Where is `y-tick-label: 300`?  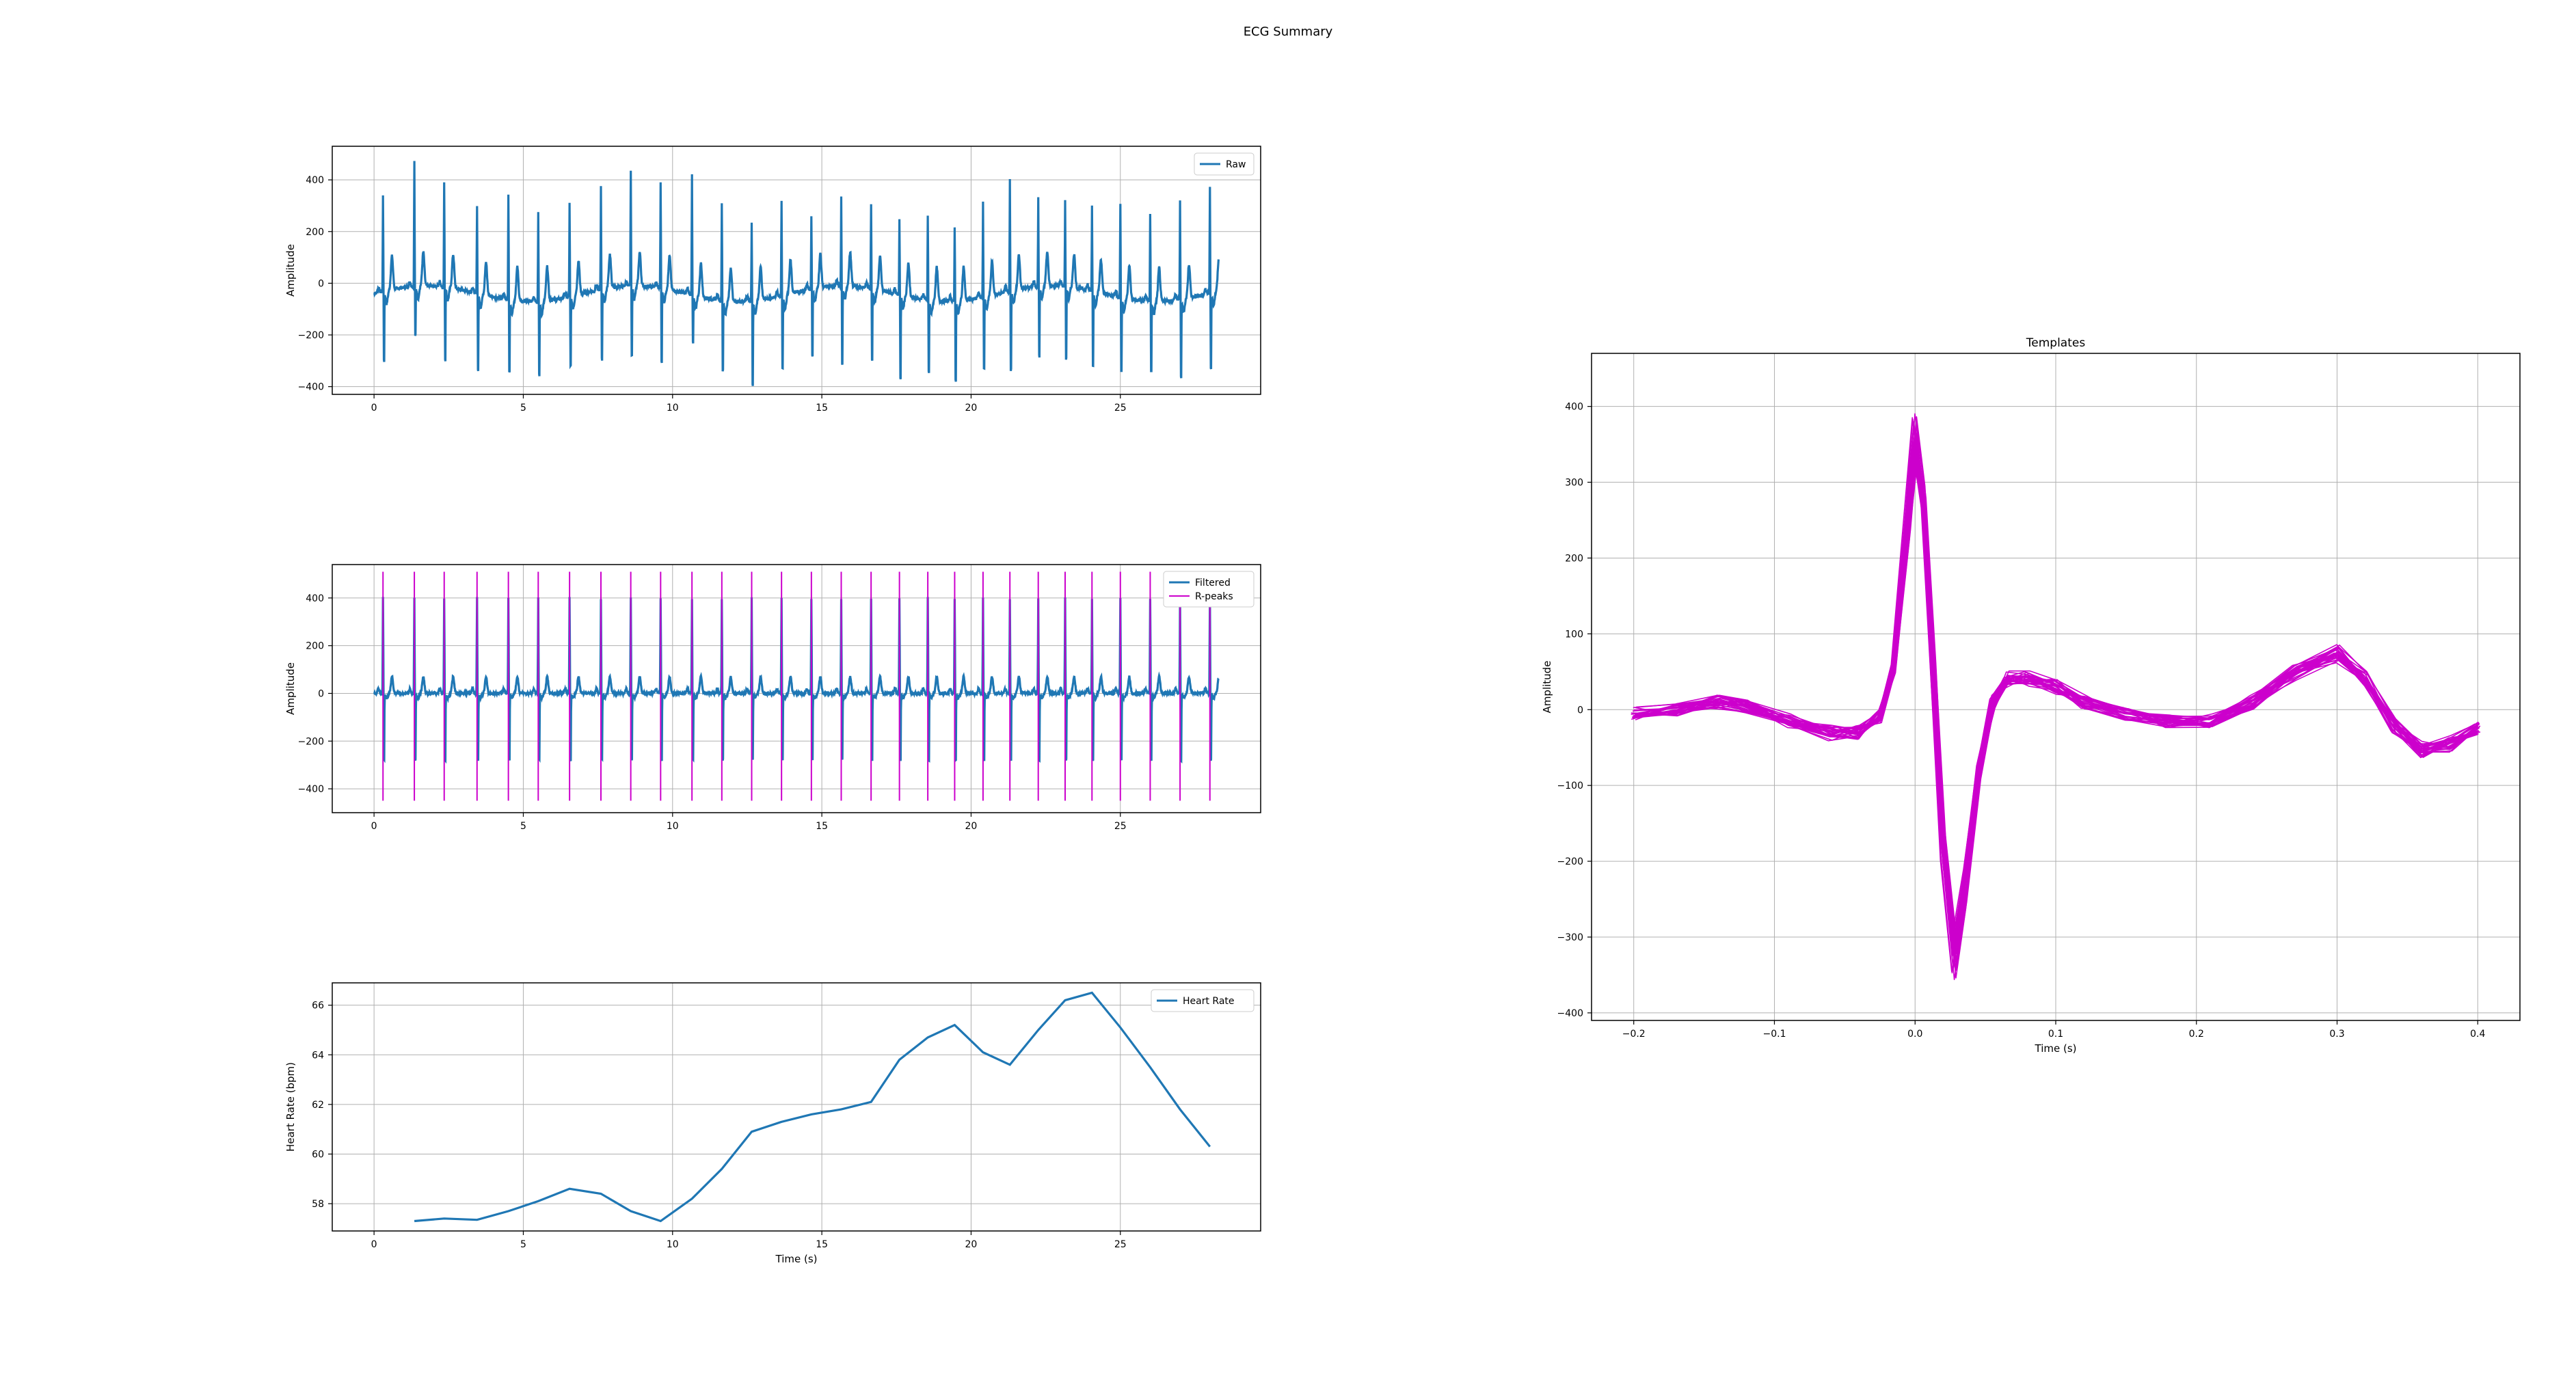 y-tick-label: 300 is located at coordinates (1574, 483).